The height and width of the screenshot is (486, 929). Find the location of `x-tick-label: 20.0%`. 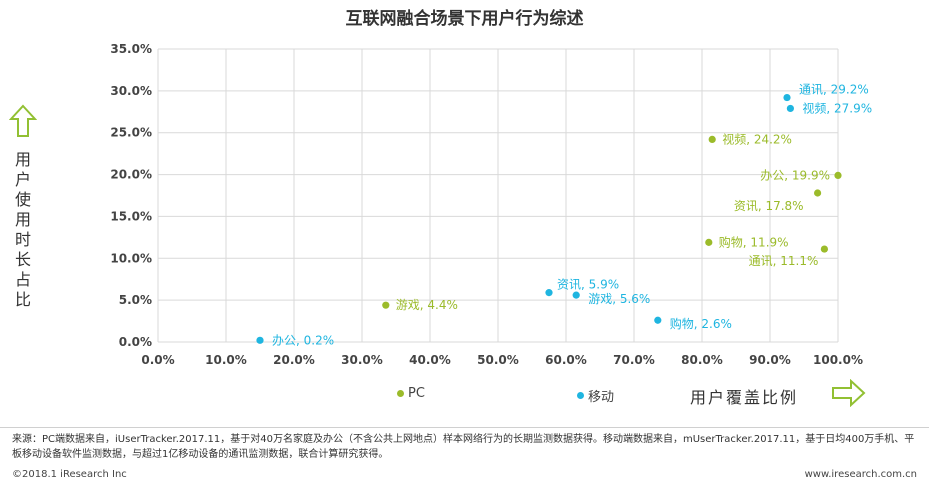

x-tick-label: 20.0% is located at coordinates (294, 360).